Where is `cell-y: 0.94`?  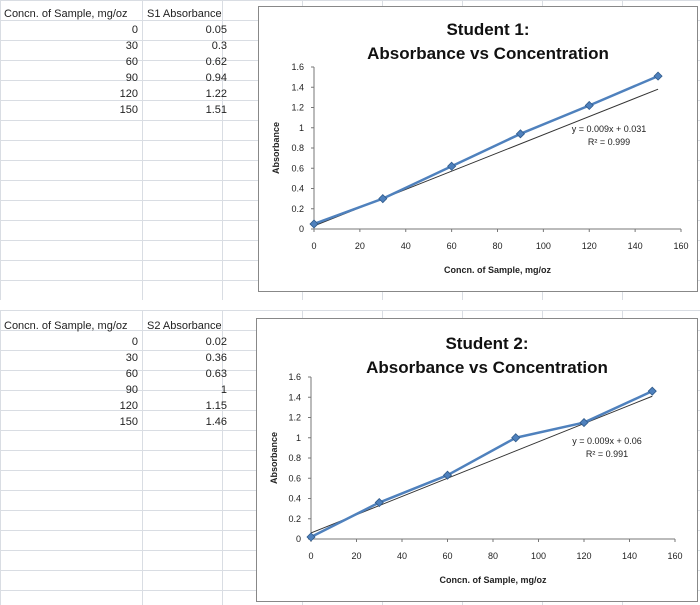
cell-y: 0.94 is located at coordinates (216, 78).